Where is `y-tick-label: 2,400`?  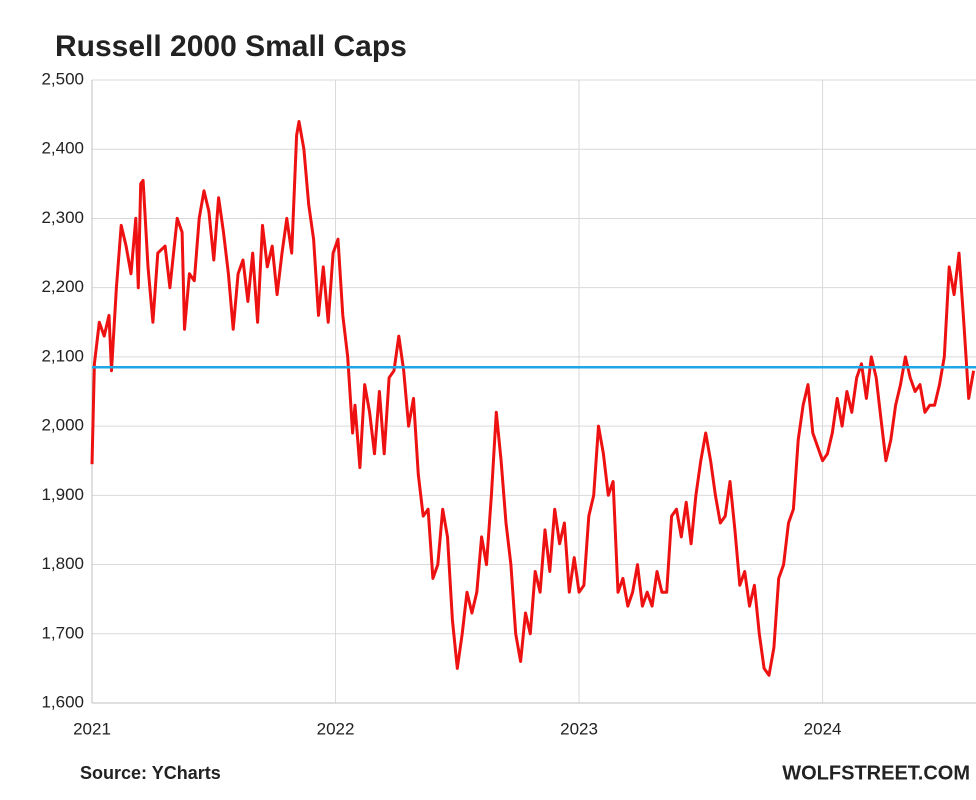 y-tick-label: 2,400 is located at coordinates (62, 148).